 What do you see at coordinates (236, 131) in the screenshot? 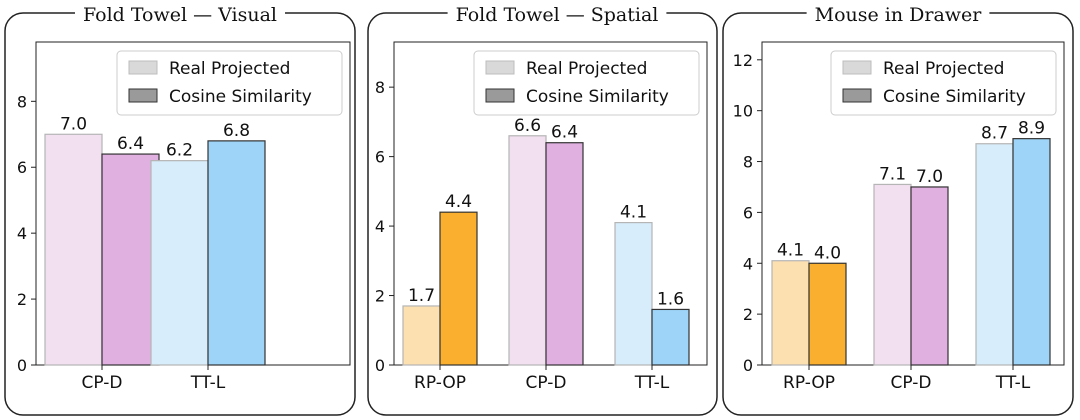
I see `bar-value-label: 6.8` at bounding box center [236, 131].